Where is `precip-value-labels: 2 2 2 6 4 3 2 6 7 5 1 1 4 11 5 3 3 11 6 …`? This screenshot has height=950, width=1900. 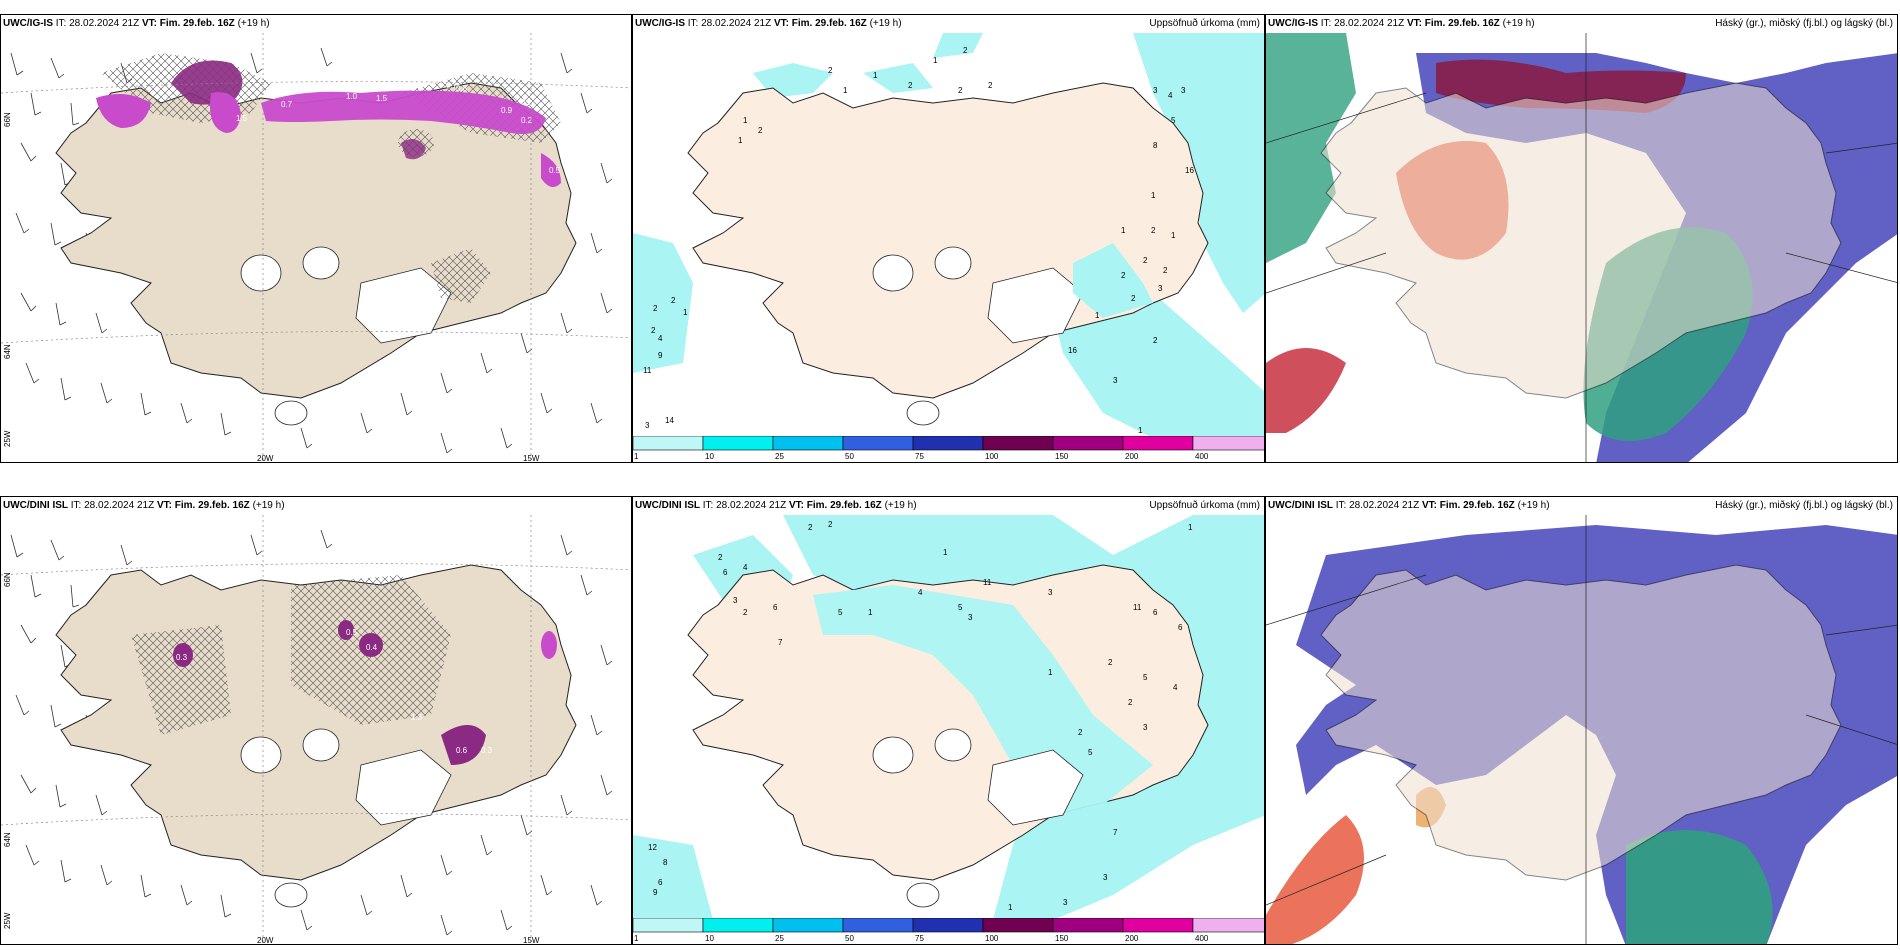 precip-value-labels: 2 2 2 6 4 3 2 6 7 5 1 1 4 11 5 3 3 11 6 … is located at coordinates (920, 716).